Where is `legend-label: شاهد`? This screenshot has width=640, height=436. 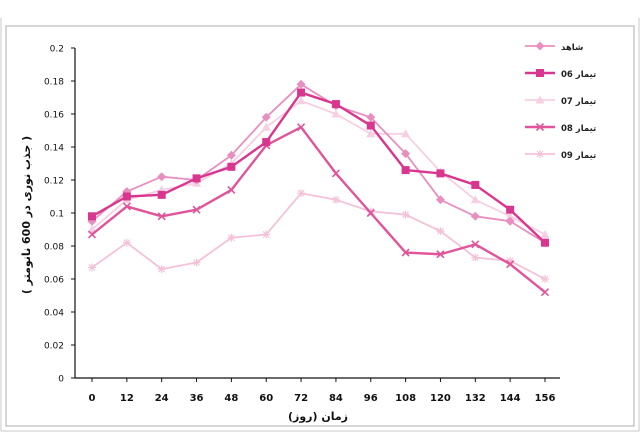
legend-label: شاهد is located at coordinates (572, 48).